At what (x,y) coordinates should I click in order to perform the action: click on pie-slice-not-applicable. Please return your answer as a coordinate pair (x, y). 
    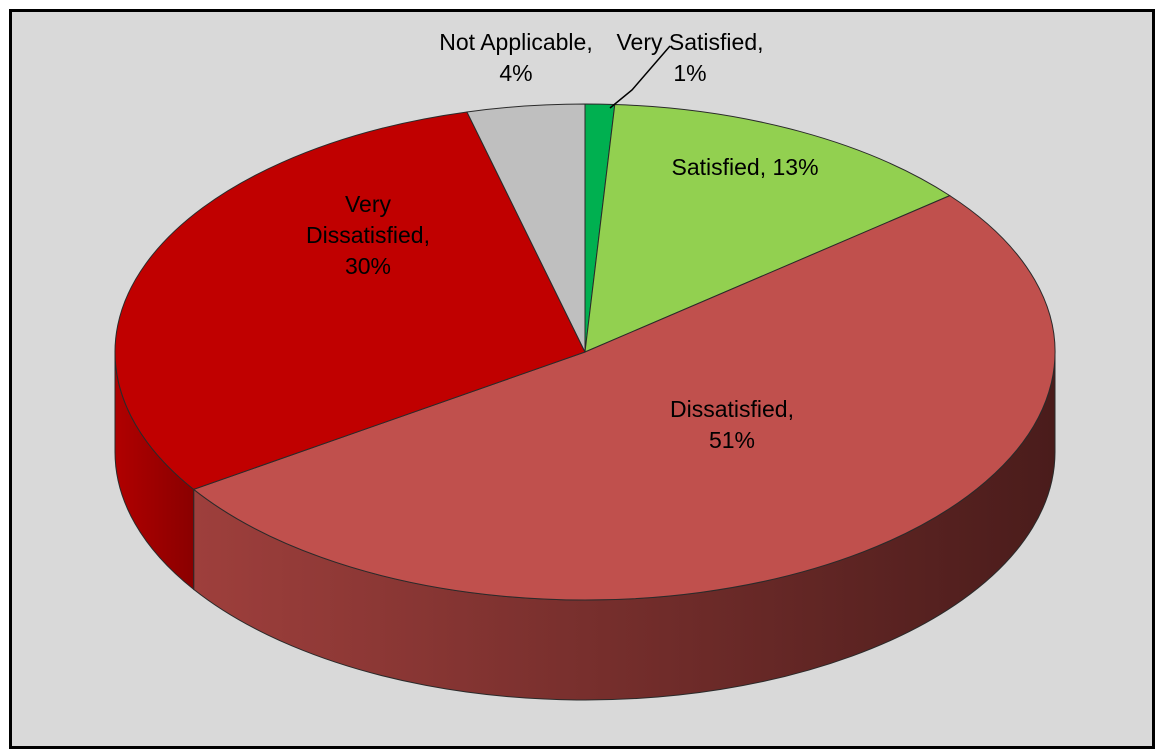
    Looking at the image, I should click on (526, 228).